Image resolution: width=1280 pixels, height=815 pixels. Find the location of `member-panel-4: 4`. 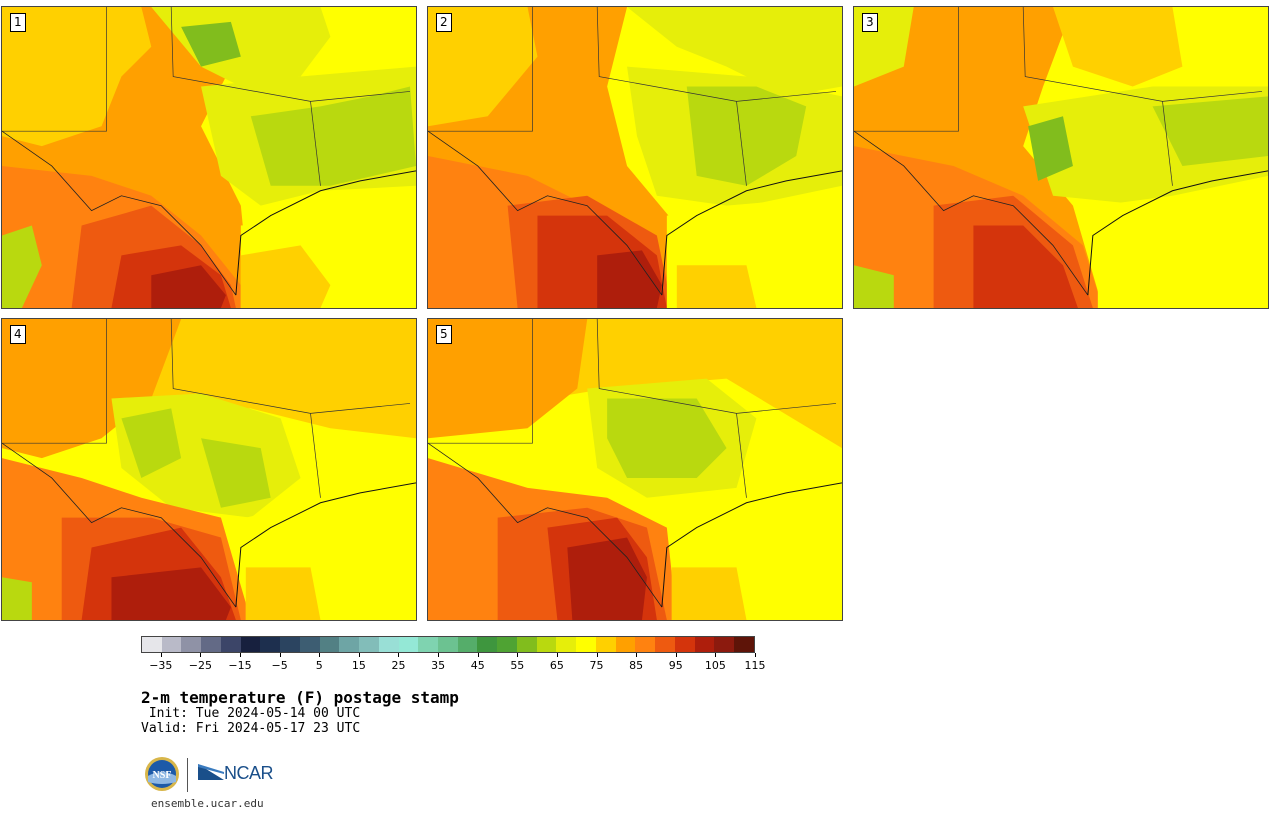

member-panel-4: 4 is located at coordinates (209, 469).